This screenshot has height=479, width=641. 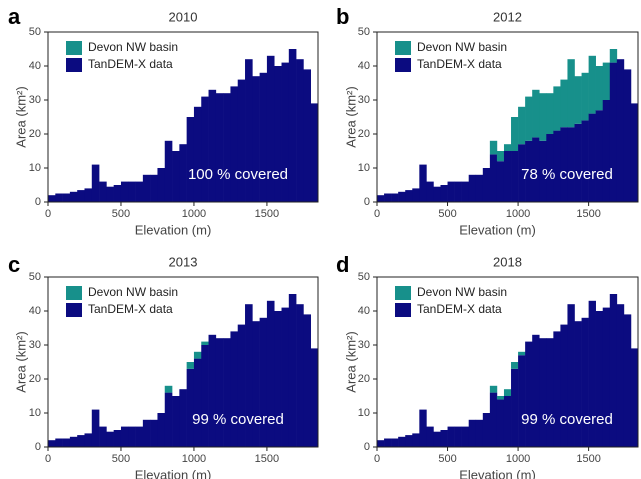 I want to click on panel-letter: b, so click(x=342, y=16).